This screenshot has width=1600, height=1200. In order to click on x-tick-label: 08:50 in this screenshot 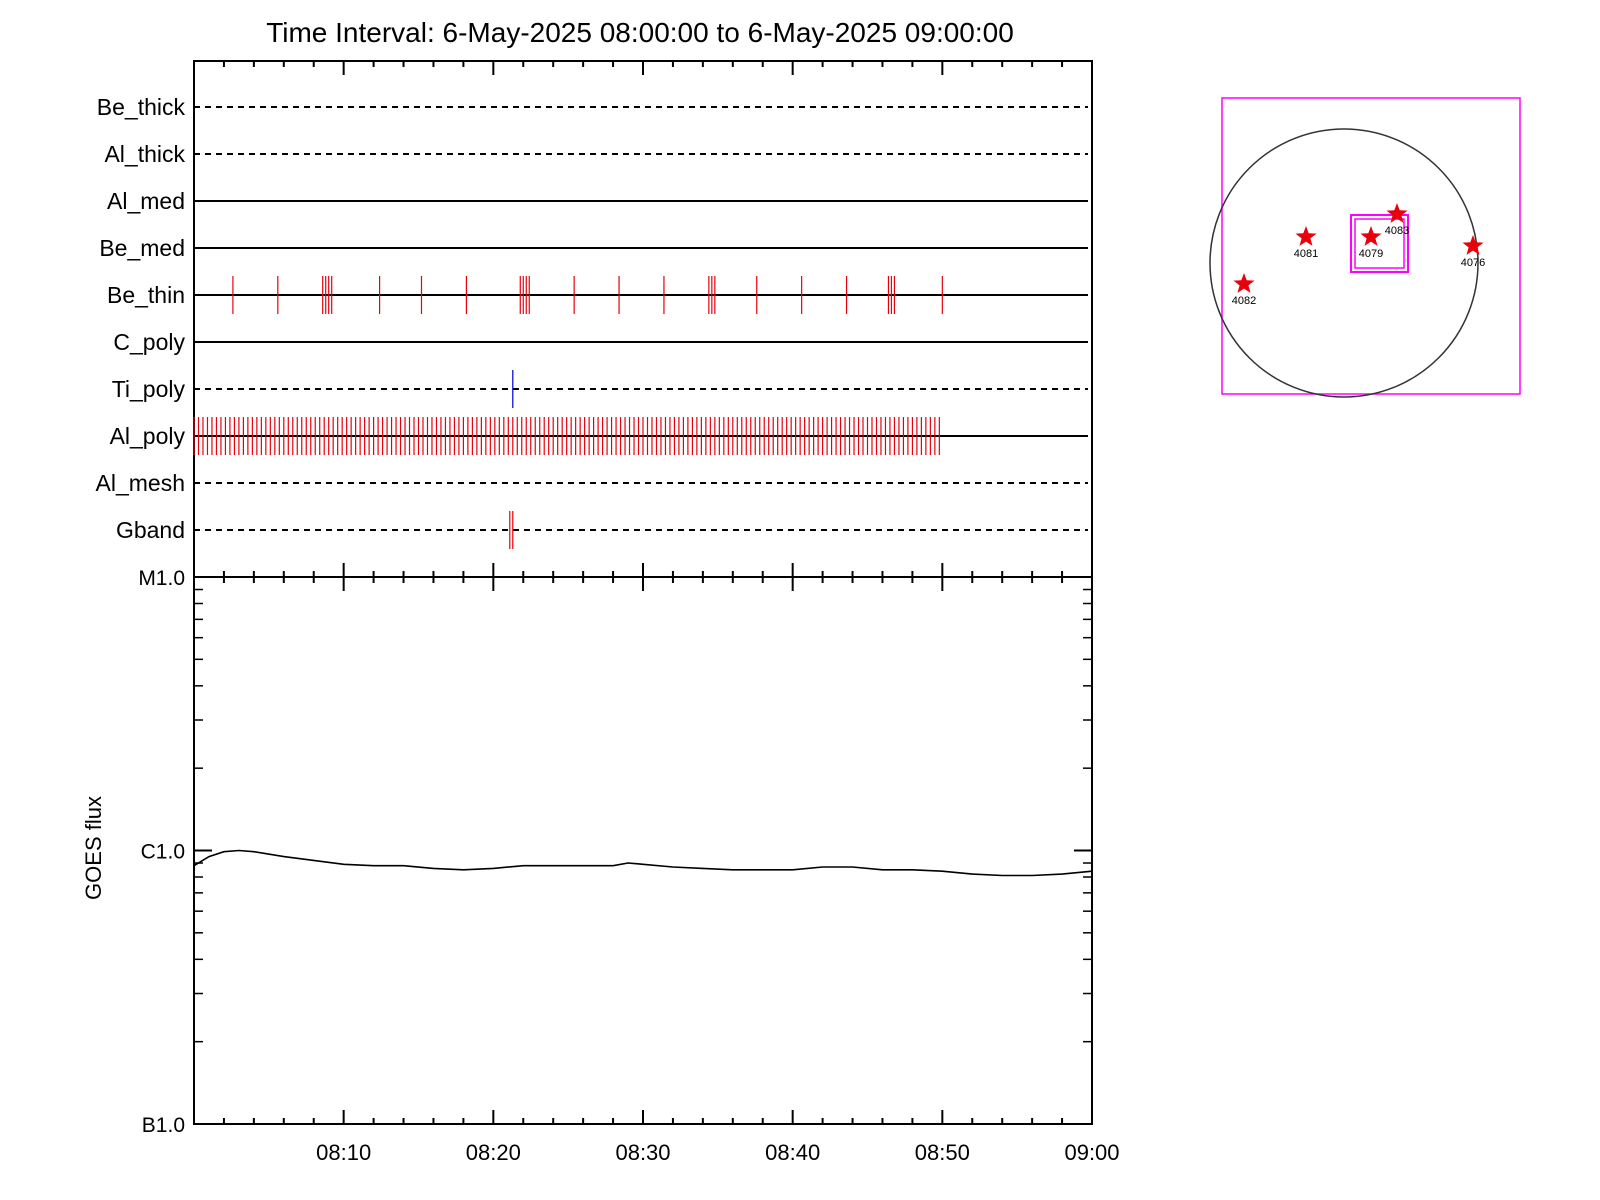, I will do `click(942, 1152)`.